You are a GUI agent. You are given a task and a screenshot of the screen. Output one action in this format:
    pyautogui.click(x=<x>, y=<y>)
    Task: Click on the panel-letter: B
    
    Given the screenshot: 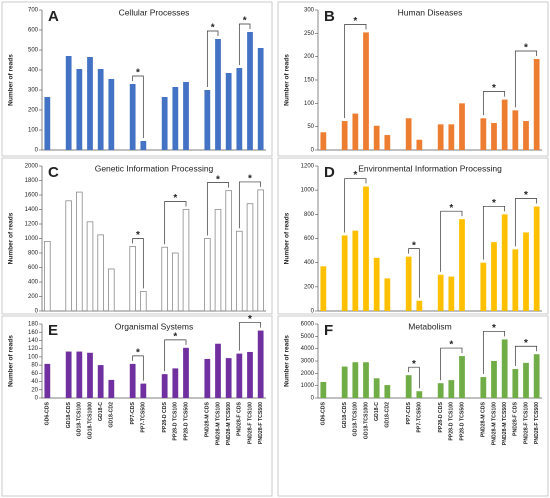 What is the action you would take?
    pyautogui.click(x=329, y=16)
    